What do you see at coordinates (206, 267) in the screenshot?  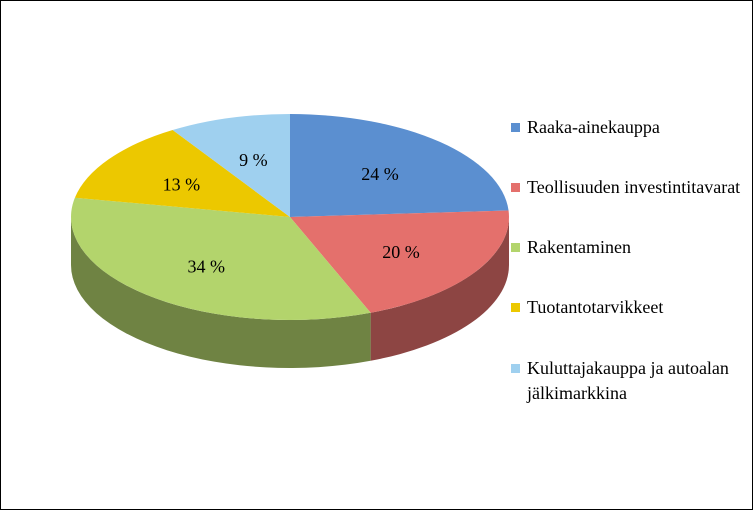 I see `data-label: 34 %` at bounding box center [206, 267].